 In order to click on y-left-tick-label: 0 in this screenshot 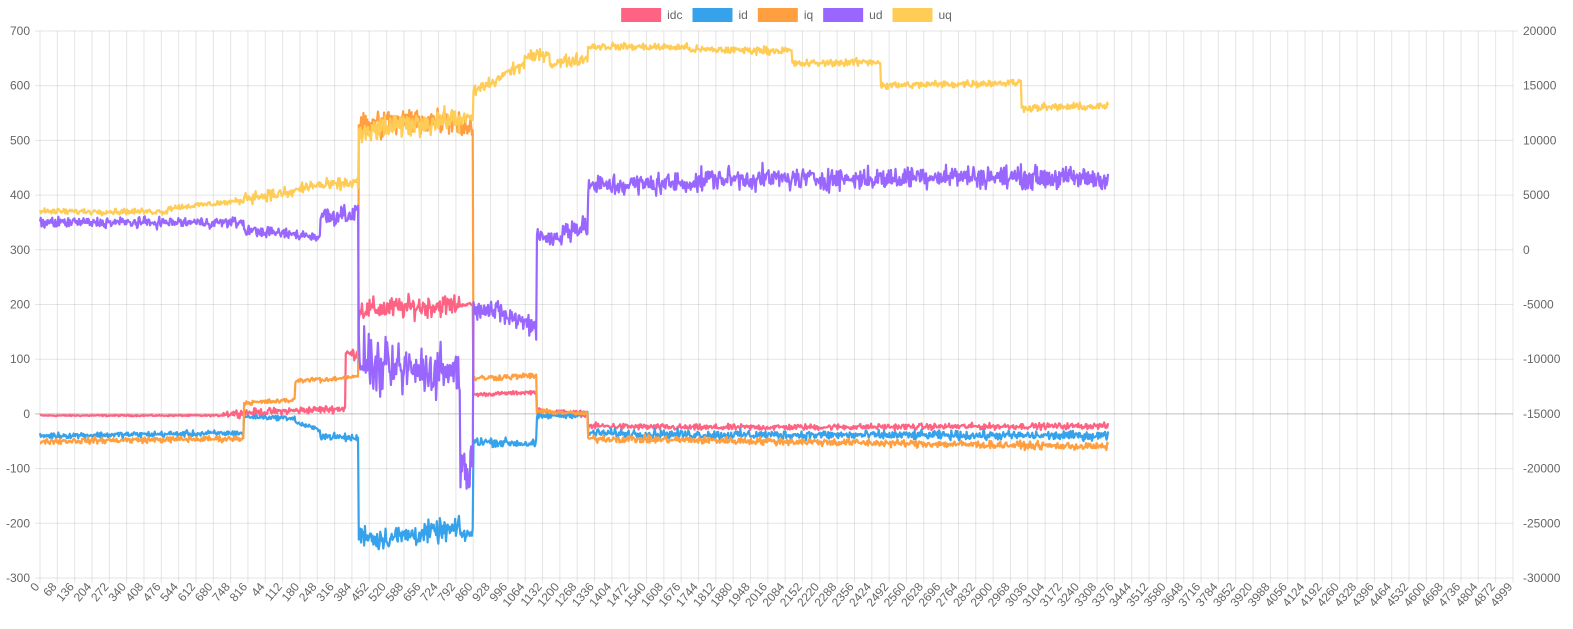, I will do `click(26, 414)`.